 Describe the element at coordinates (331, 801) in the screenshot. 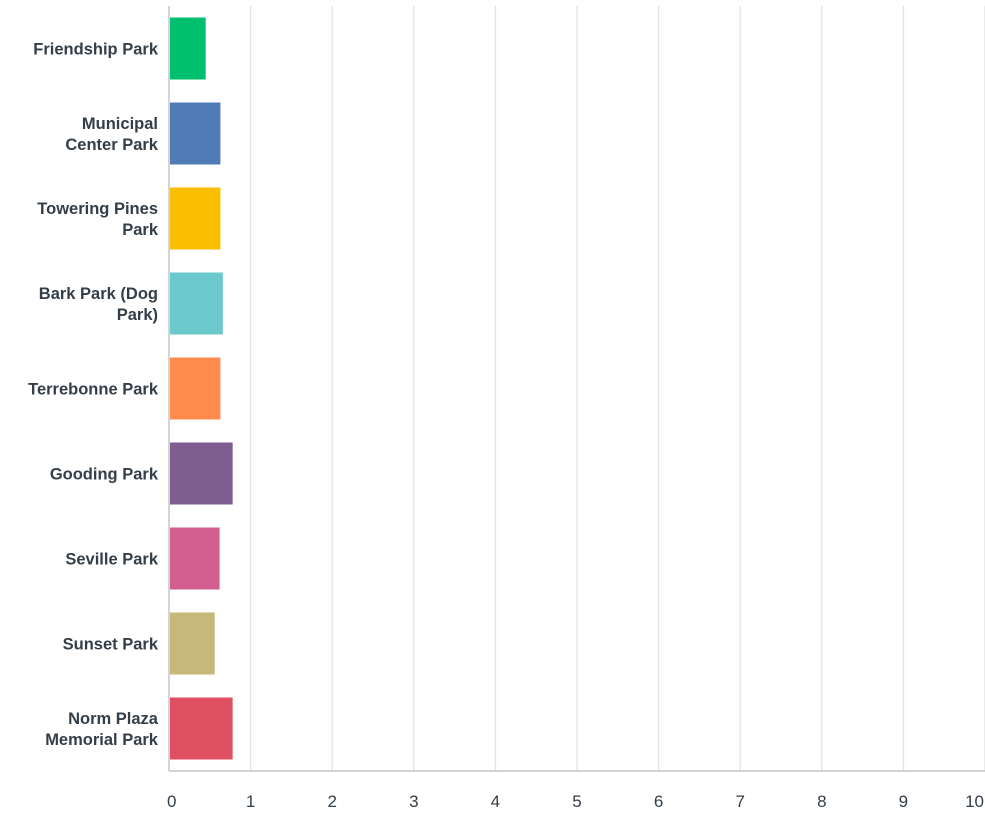

I see `x-tick-label: 2` at that location.